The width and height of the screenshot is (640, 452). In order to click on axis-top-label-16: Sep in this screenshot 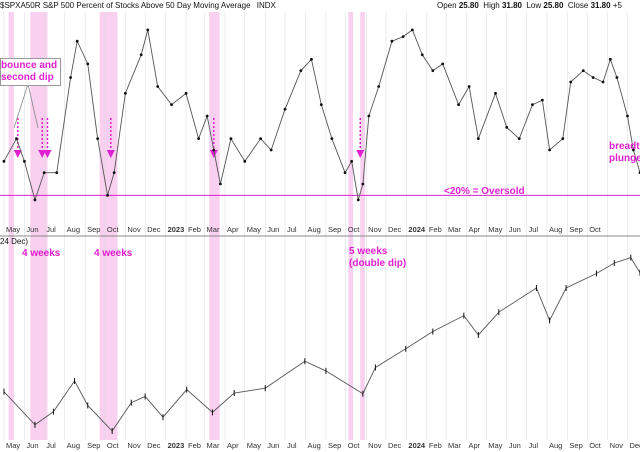, I will do `click(334, 229)`.